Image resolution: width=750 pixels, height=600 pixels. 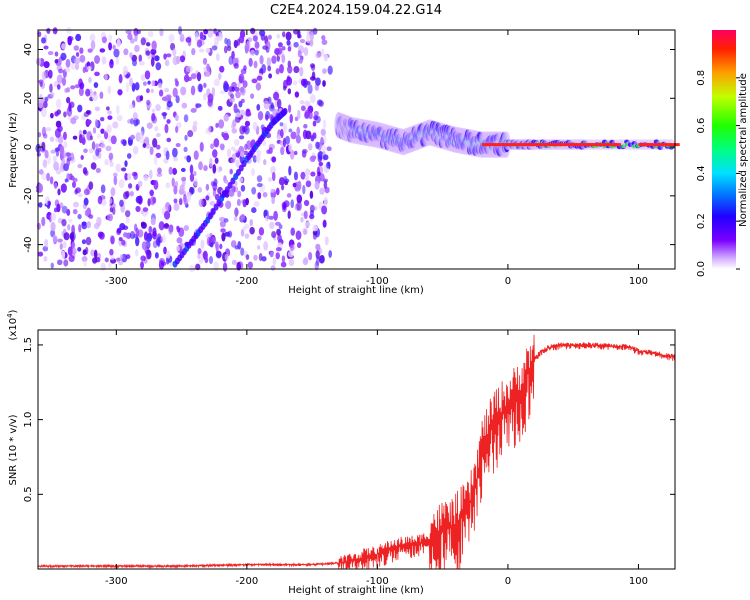 I want to click on snr-xtick-label: 100, so click(x=638, y=581).